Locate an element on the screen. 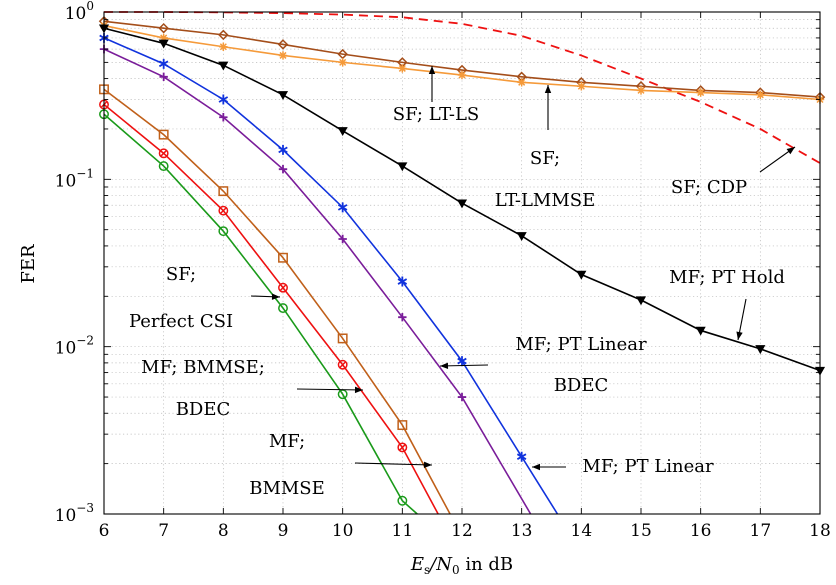 This screenshot has height=585, width=836. x-axis-title: Es/N0 in dB is located at coordinates (461, 565).